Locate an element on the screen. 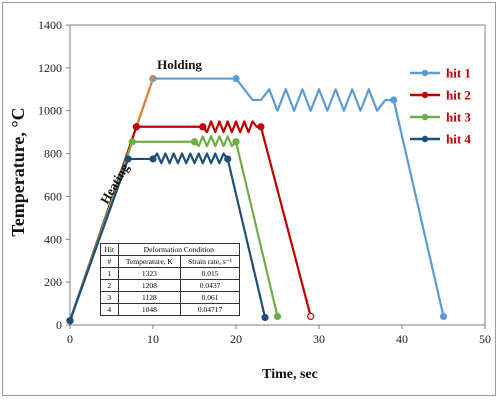  y-tick-label: 1000 is located at coordinates (50, 111).